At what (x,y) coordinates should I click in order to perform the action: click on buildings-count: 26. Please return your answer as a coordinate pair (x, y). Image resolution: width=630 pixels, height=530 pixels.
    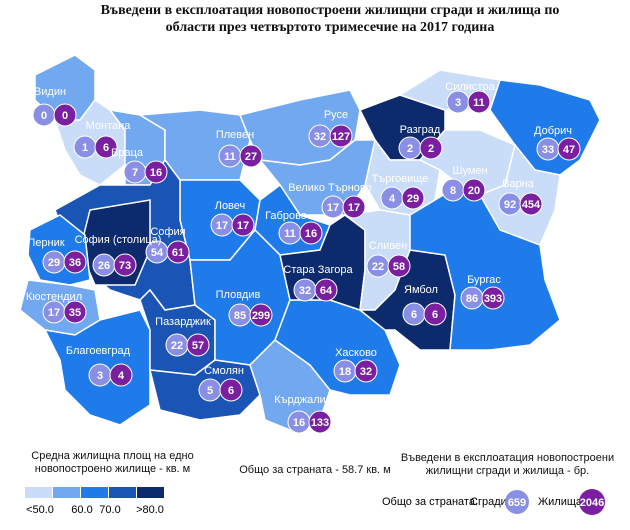
    Looking at the image, I should click on (104, 266).